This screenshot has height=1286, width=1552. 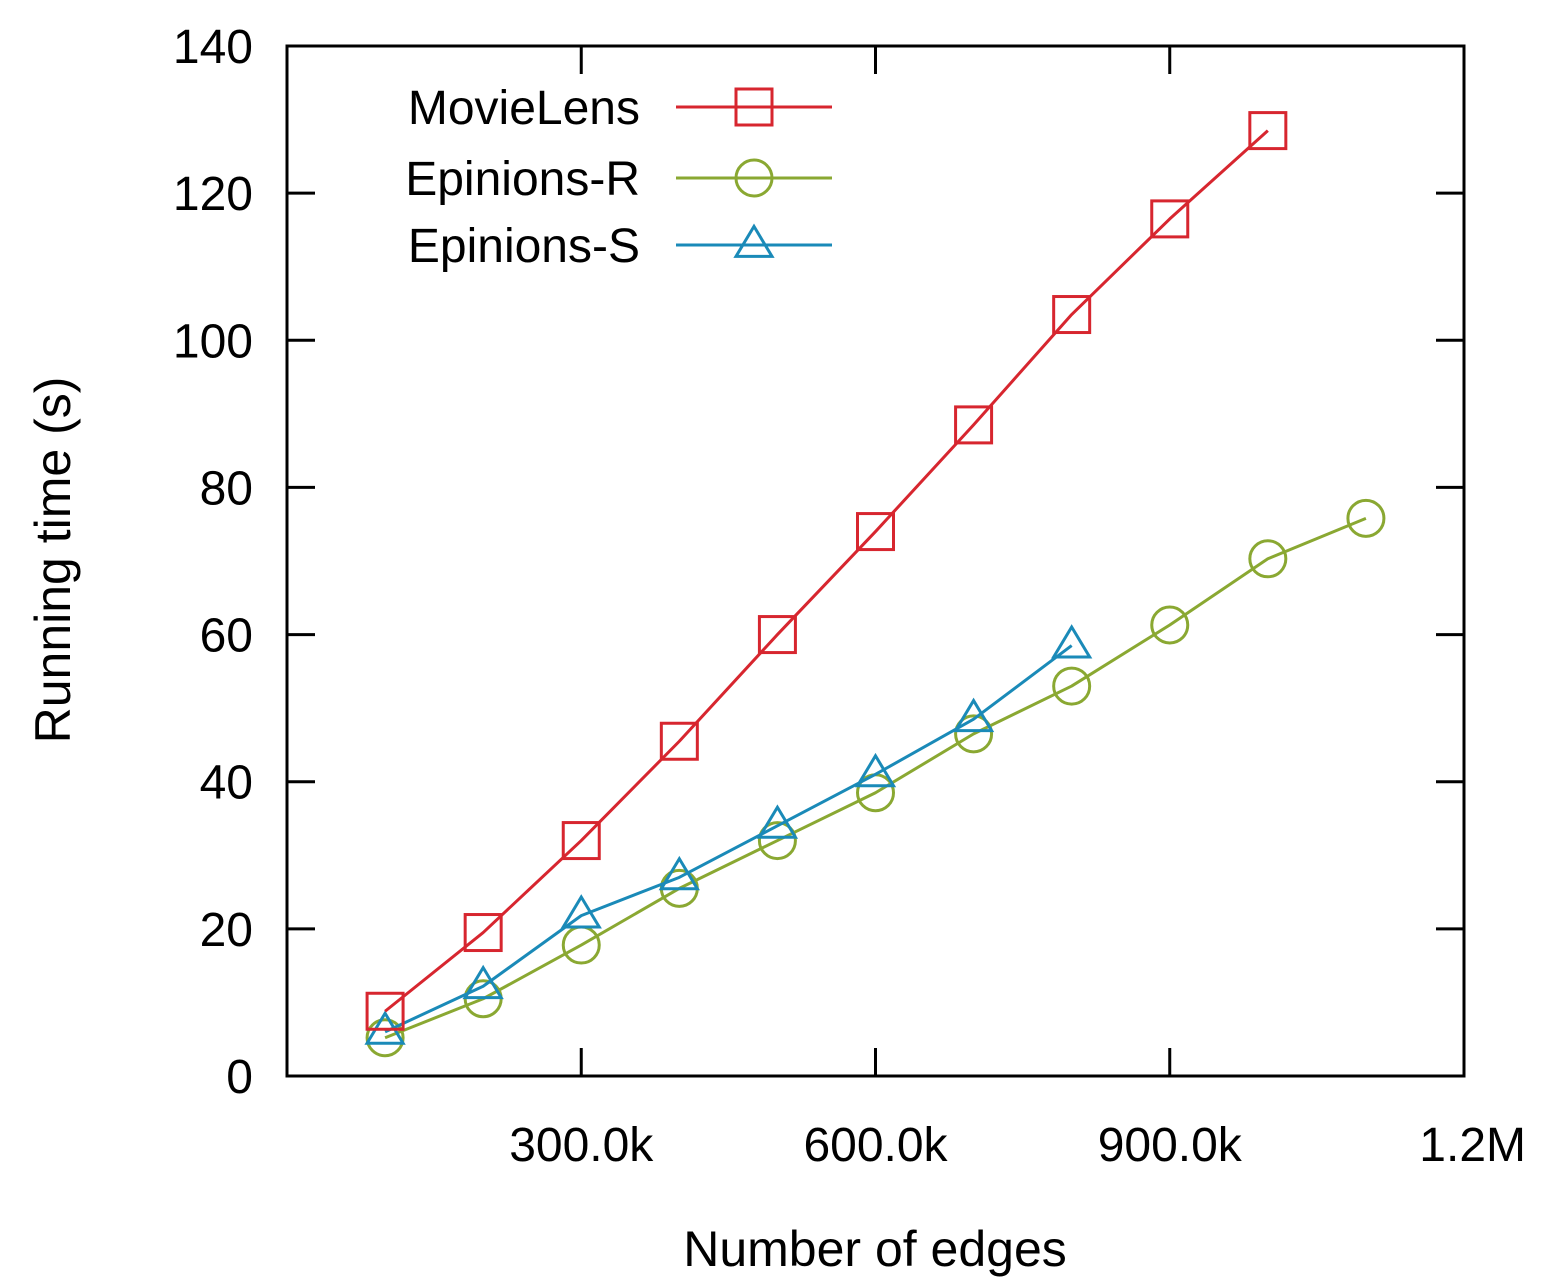 I want to click on legend: MovieLens Epinions-R Epinions-S, so click(x=618, y=177).